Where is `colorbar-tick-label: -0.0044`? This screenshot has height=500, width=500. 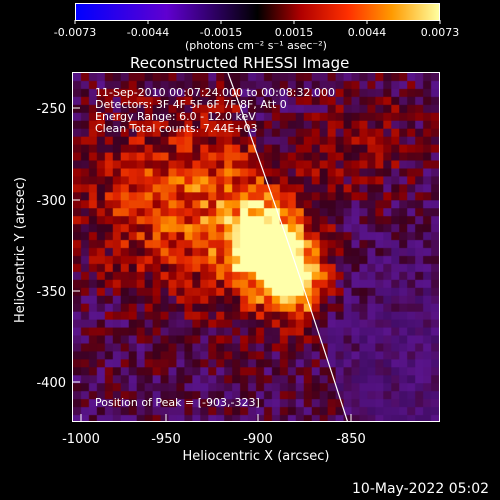
colorbar-tick-label: -0.0044 is located at coordinates (148, 32).